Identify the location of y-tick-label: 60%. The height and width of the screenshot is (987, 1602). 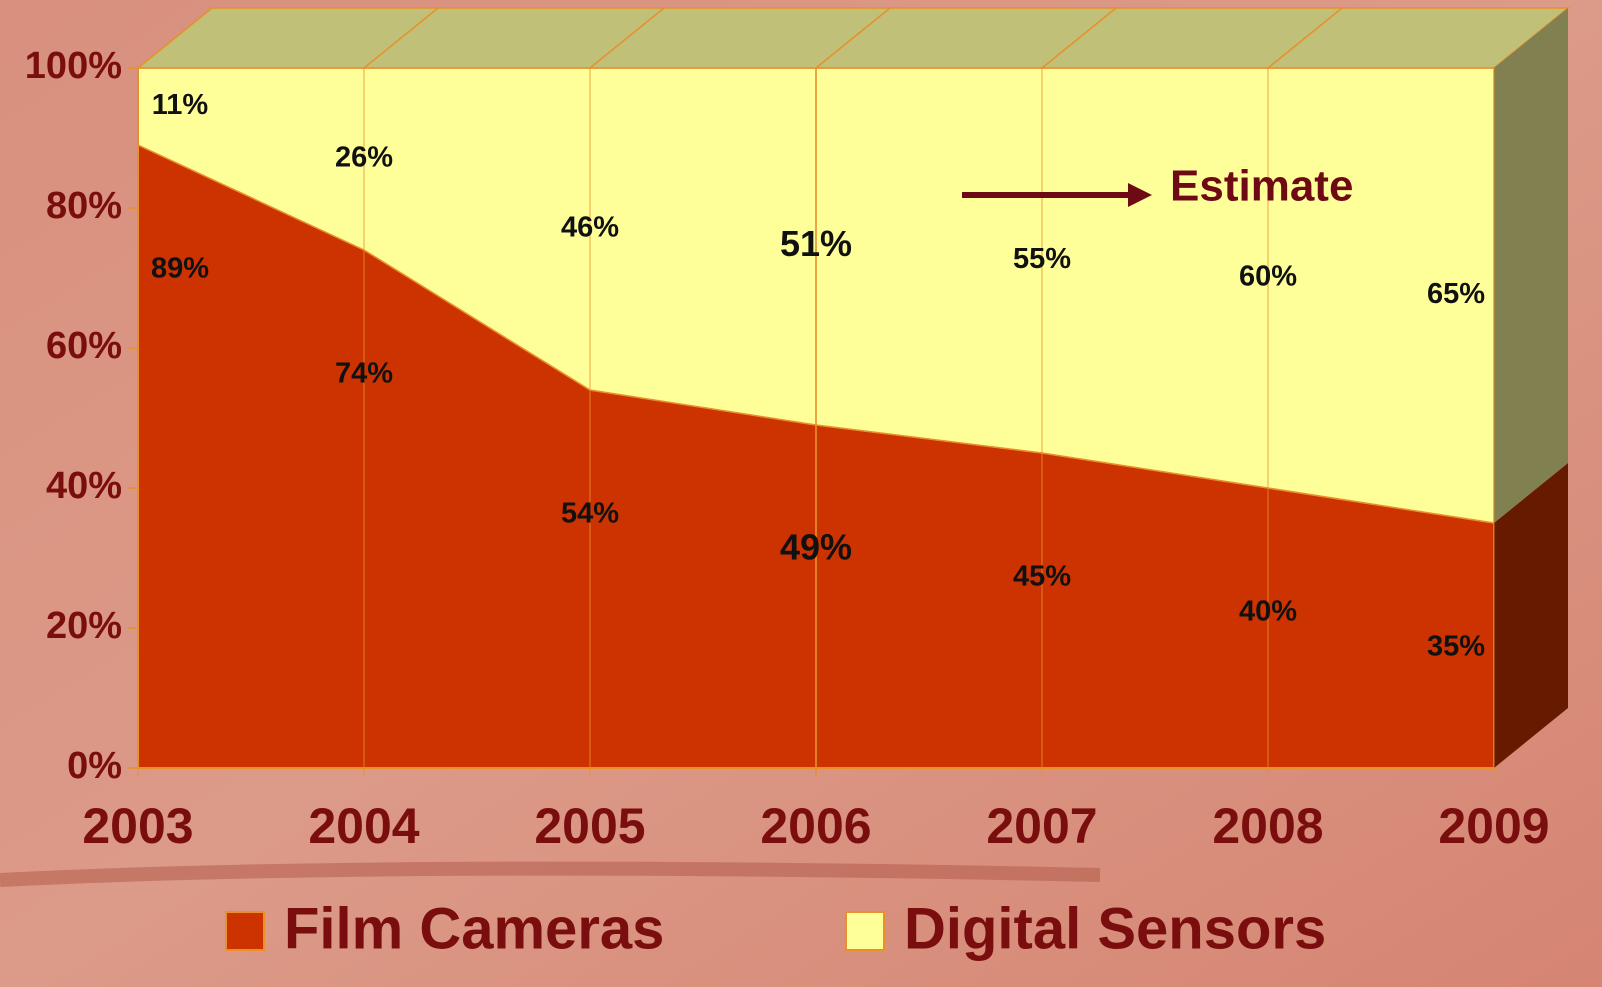
(84, 346).